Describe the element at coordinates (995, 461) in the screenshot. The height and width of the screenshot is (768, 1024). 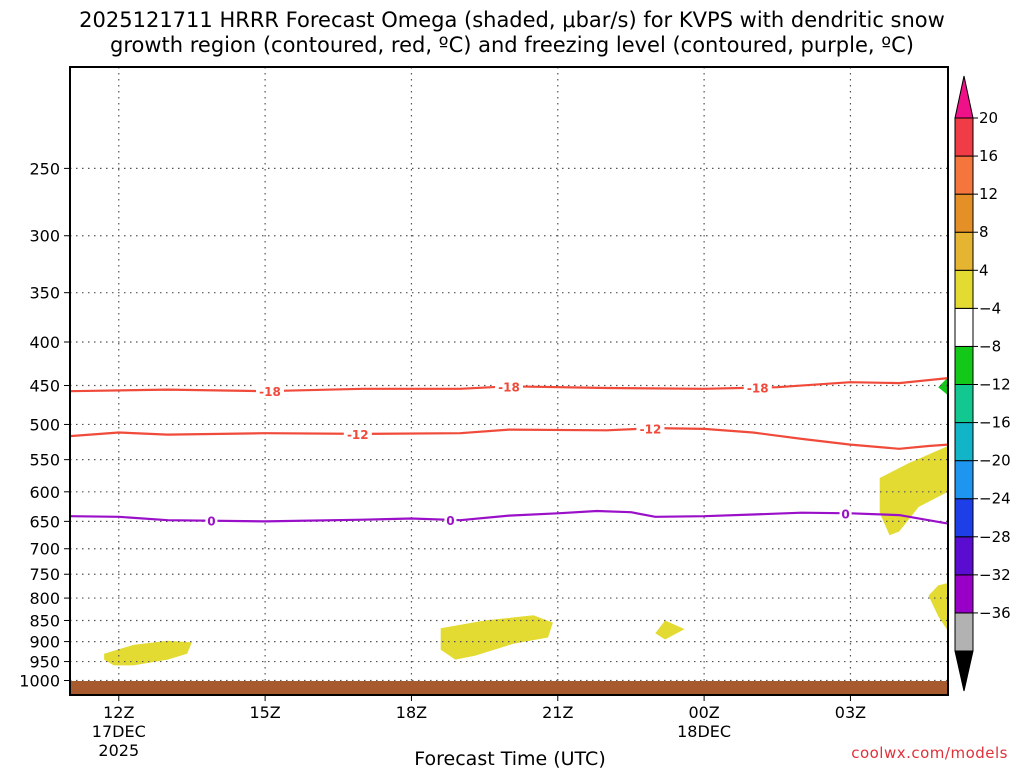
I see `colorbar-label-9: −20` at that location.